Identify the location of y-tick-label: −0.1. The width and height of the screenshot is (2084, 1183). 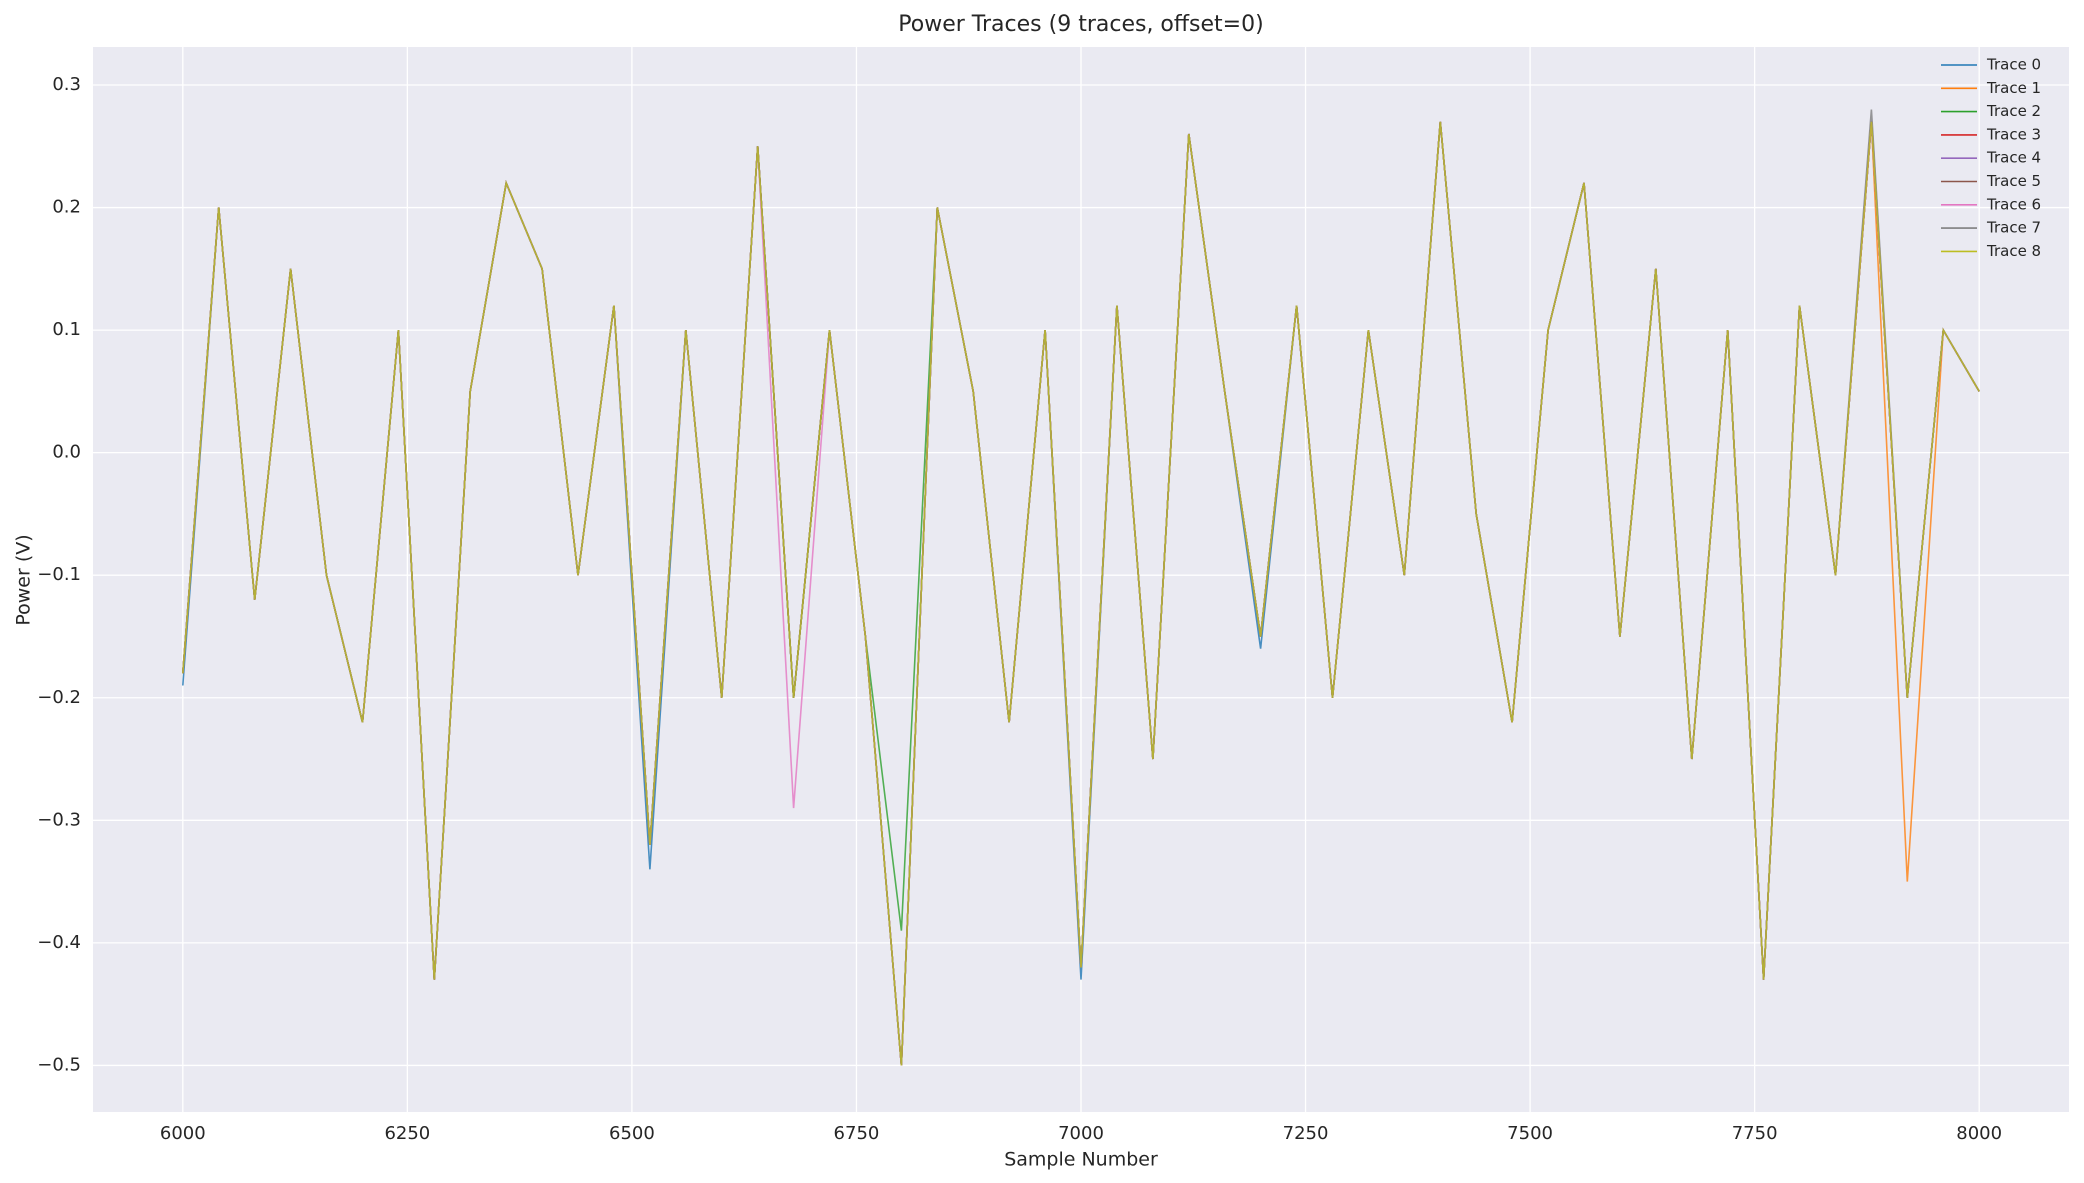
(59, 574).